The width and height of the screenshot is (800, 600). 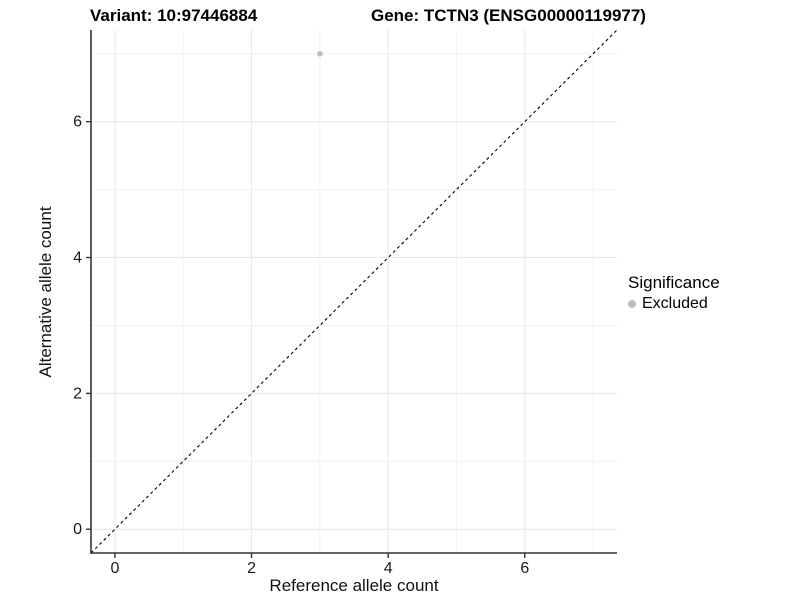 What do you see at coordinates (674, 282) in the screenshot?
I see `legend-title: Significance` at bounding box center [674, 282].